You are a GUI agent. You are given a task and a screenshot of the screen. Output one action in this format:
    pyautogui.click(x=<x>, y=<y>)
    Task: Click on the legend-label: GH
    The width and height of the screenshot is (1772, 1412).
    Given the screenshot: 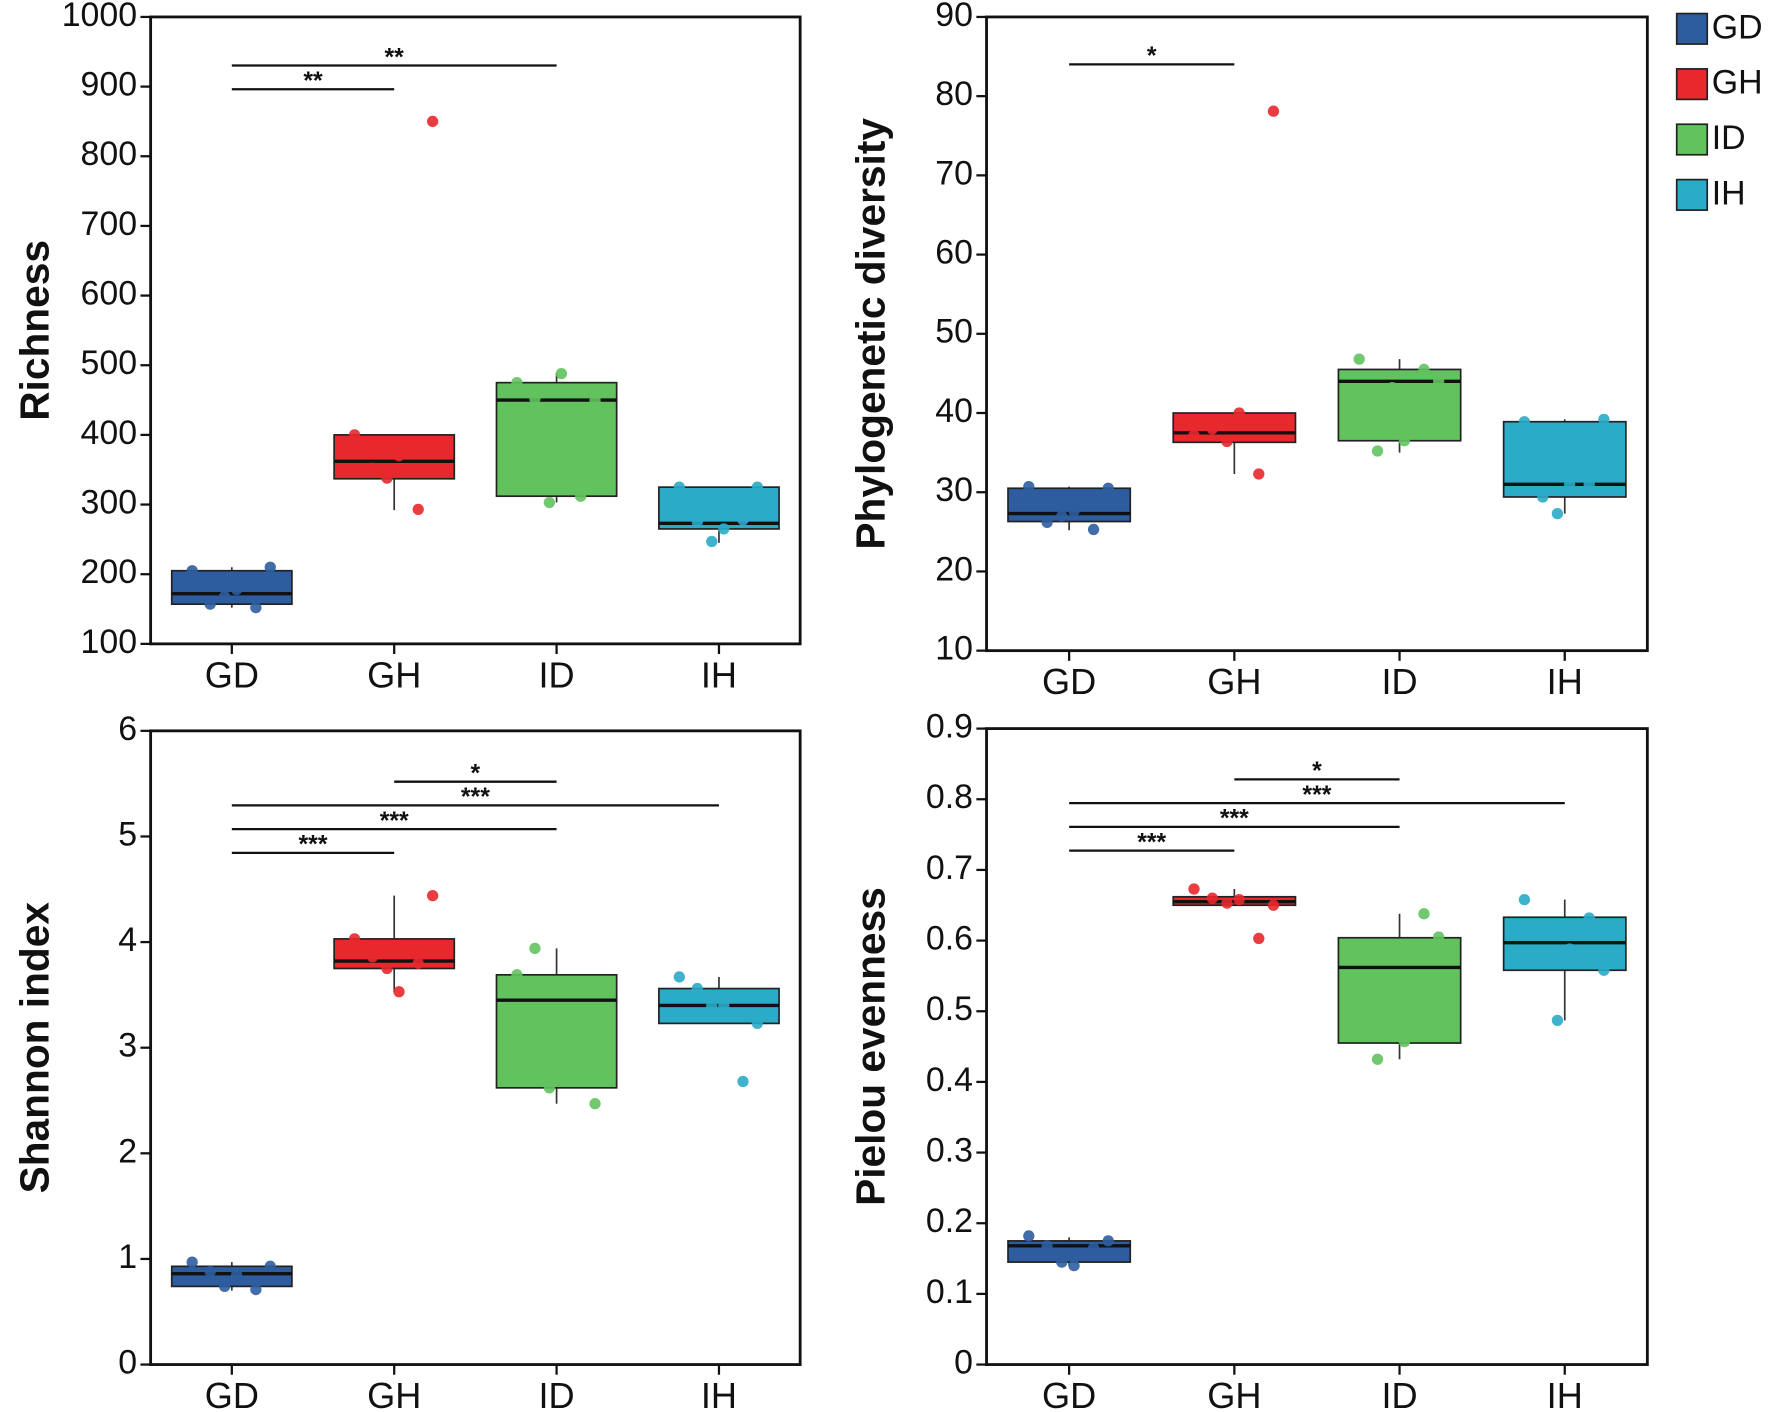 What is the action you would take?
    pyautogui.click(x=1737, y=83)
    